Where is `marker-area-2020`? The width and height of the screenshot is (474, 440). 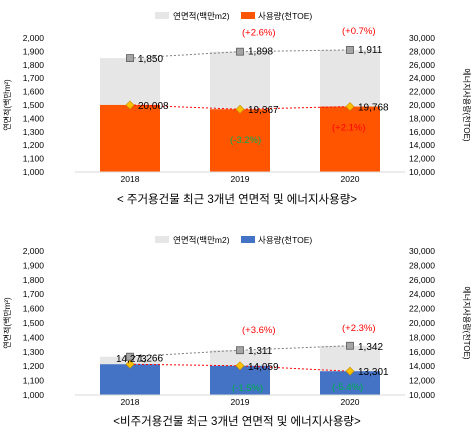 marker-area-2020 is located at coordinates (350, 50).